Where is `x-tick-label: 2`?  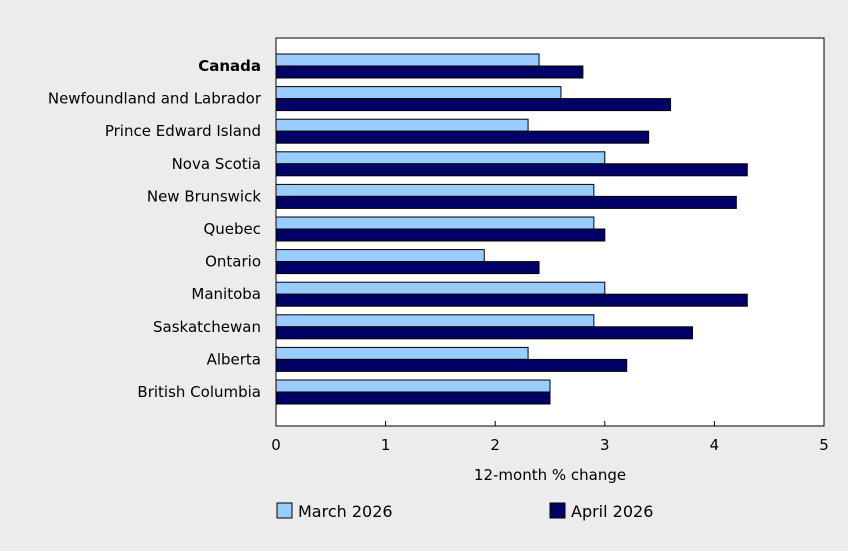 x-tick-label: 2 is located at coordinates (495, 445).